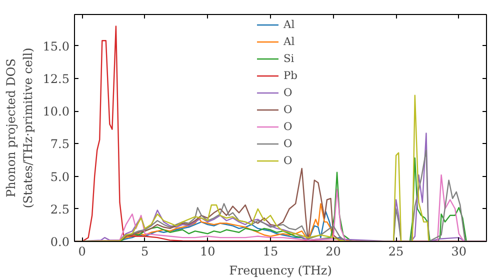 This screenshot has height=280, width=500. I want to click on y-axis-title: Phonon projected DOS (States/THz·primitive cell), so click(19, 128).